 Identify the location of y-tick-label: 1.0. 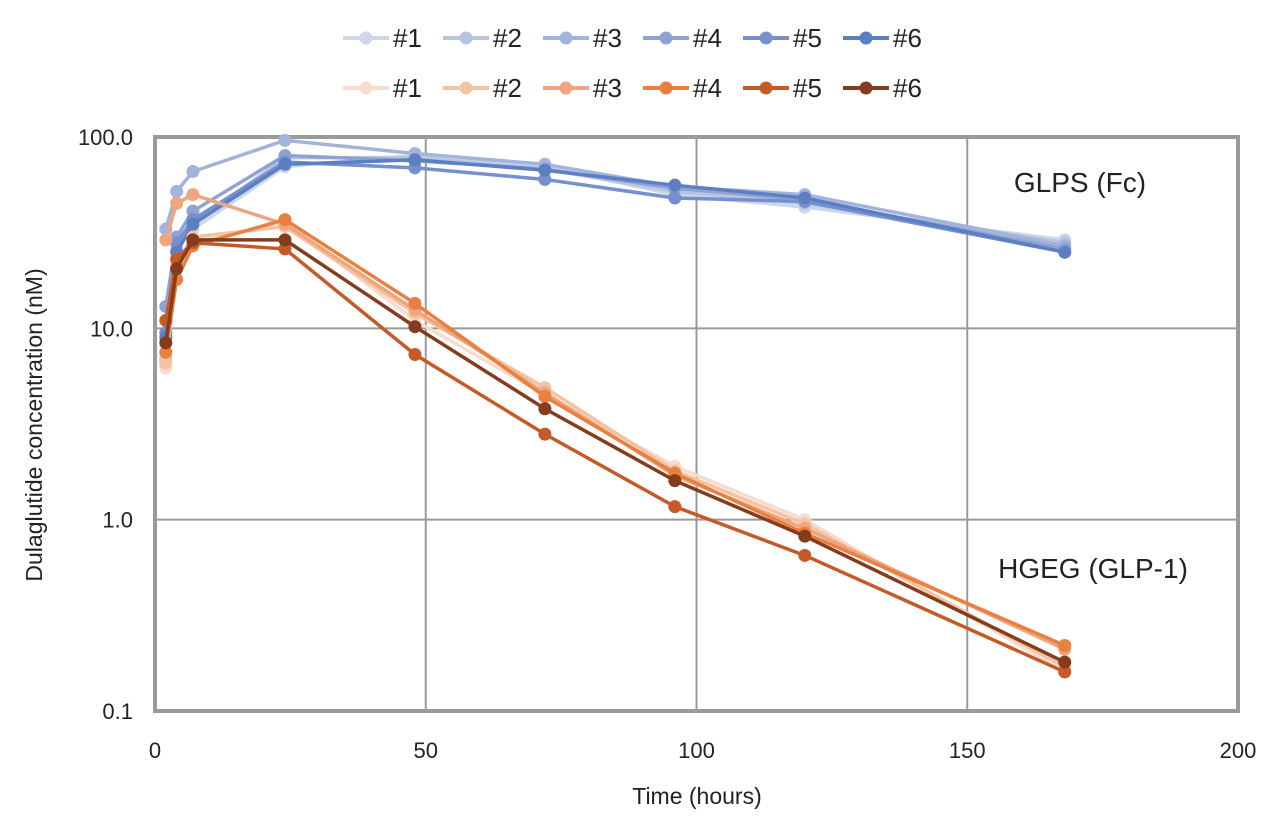
(117, 520).